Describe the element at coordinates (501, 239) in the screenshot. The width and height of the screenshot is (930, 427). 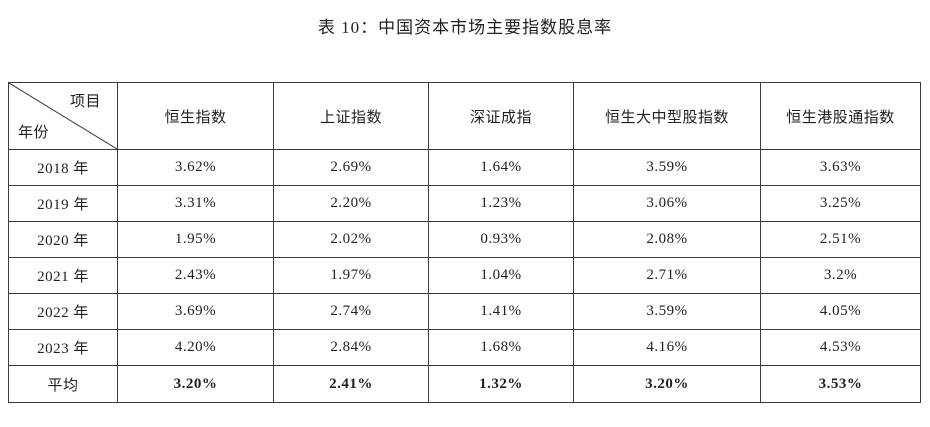
I see `cell: 0.93%` at that location.